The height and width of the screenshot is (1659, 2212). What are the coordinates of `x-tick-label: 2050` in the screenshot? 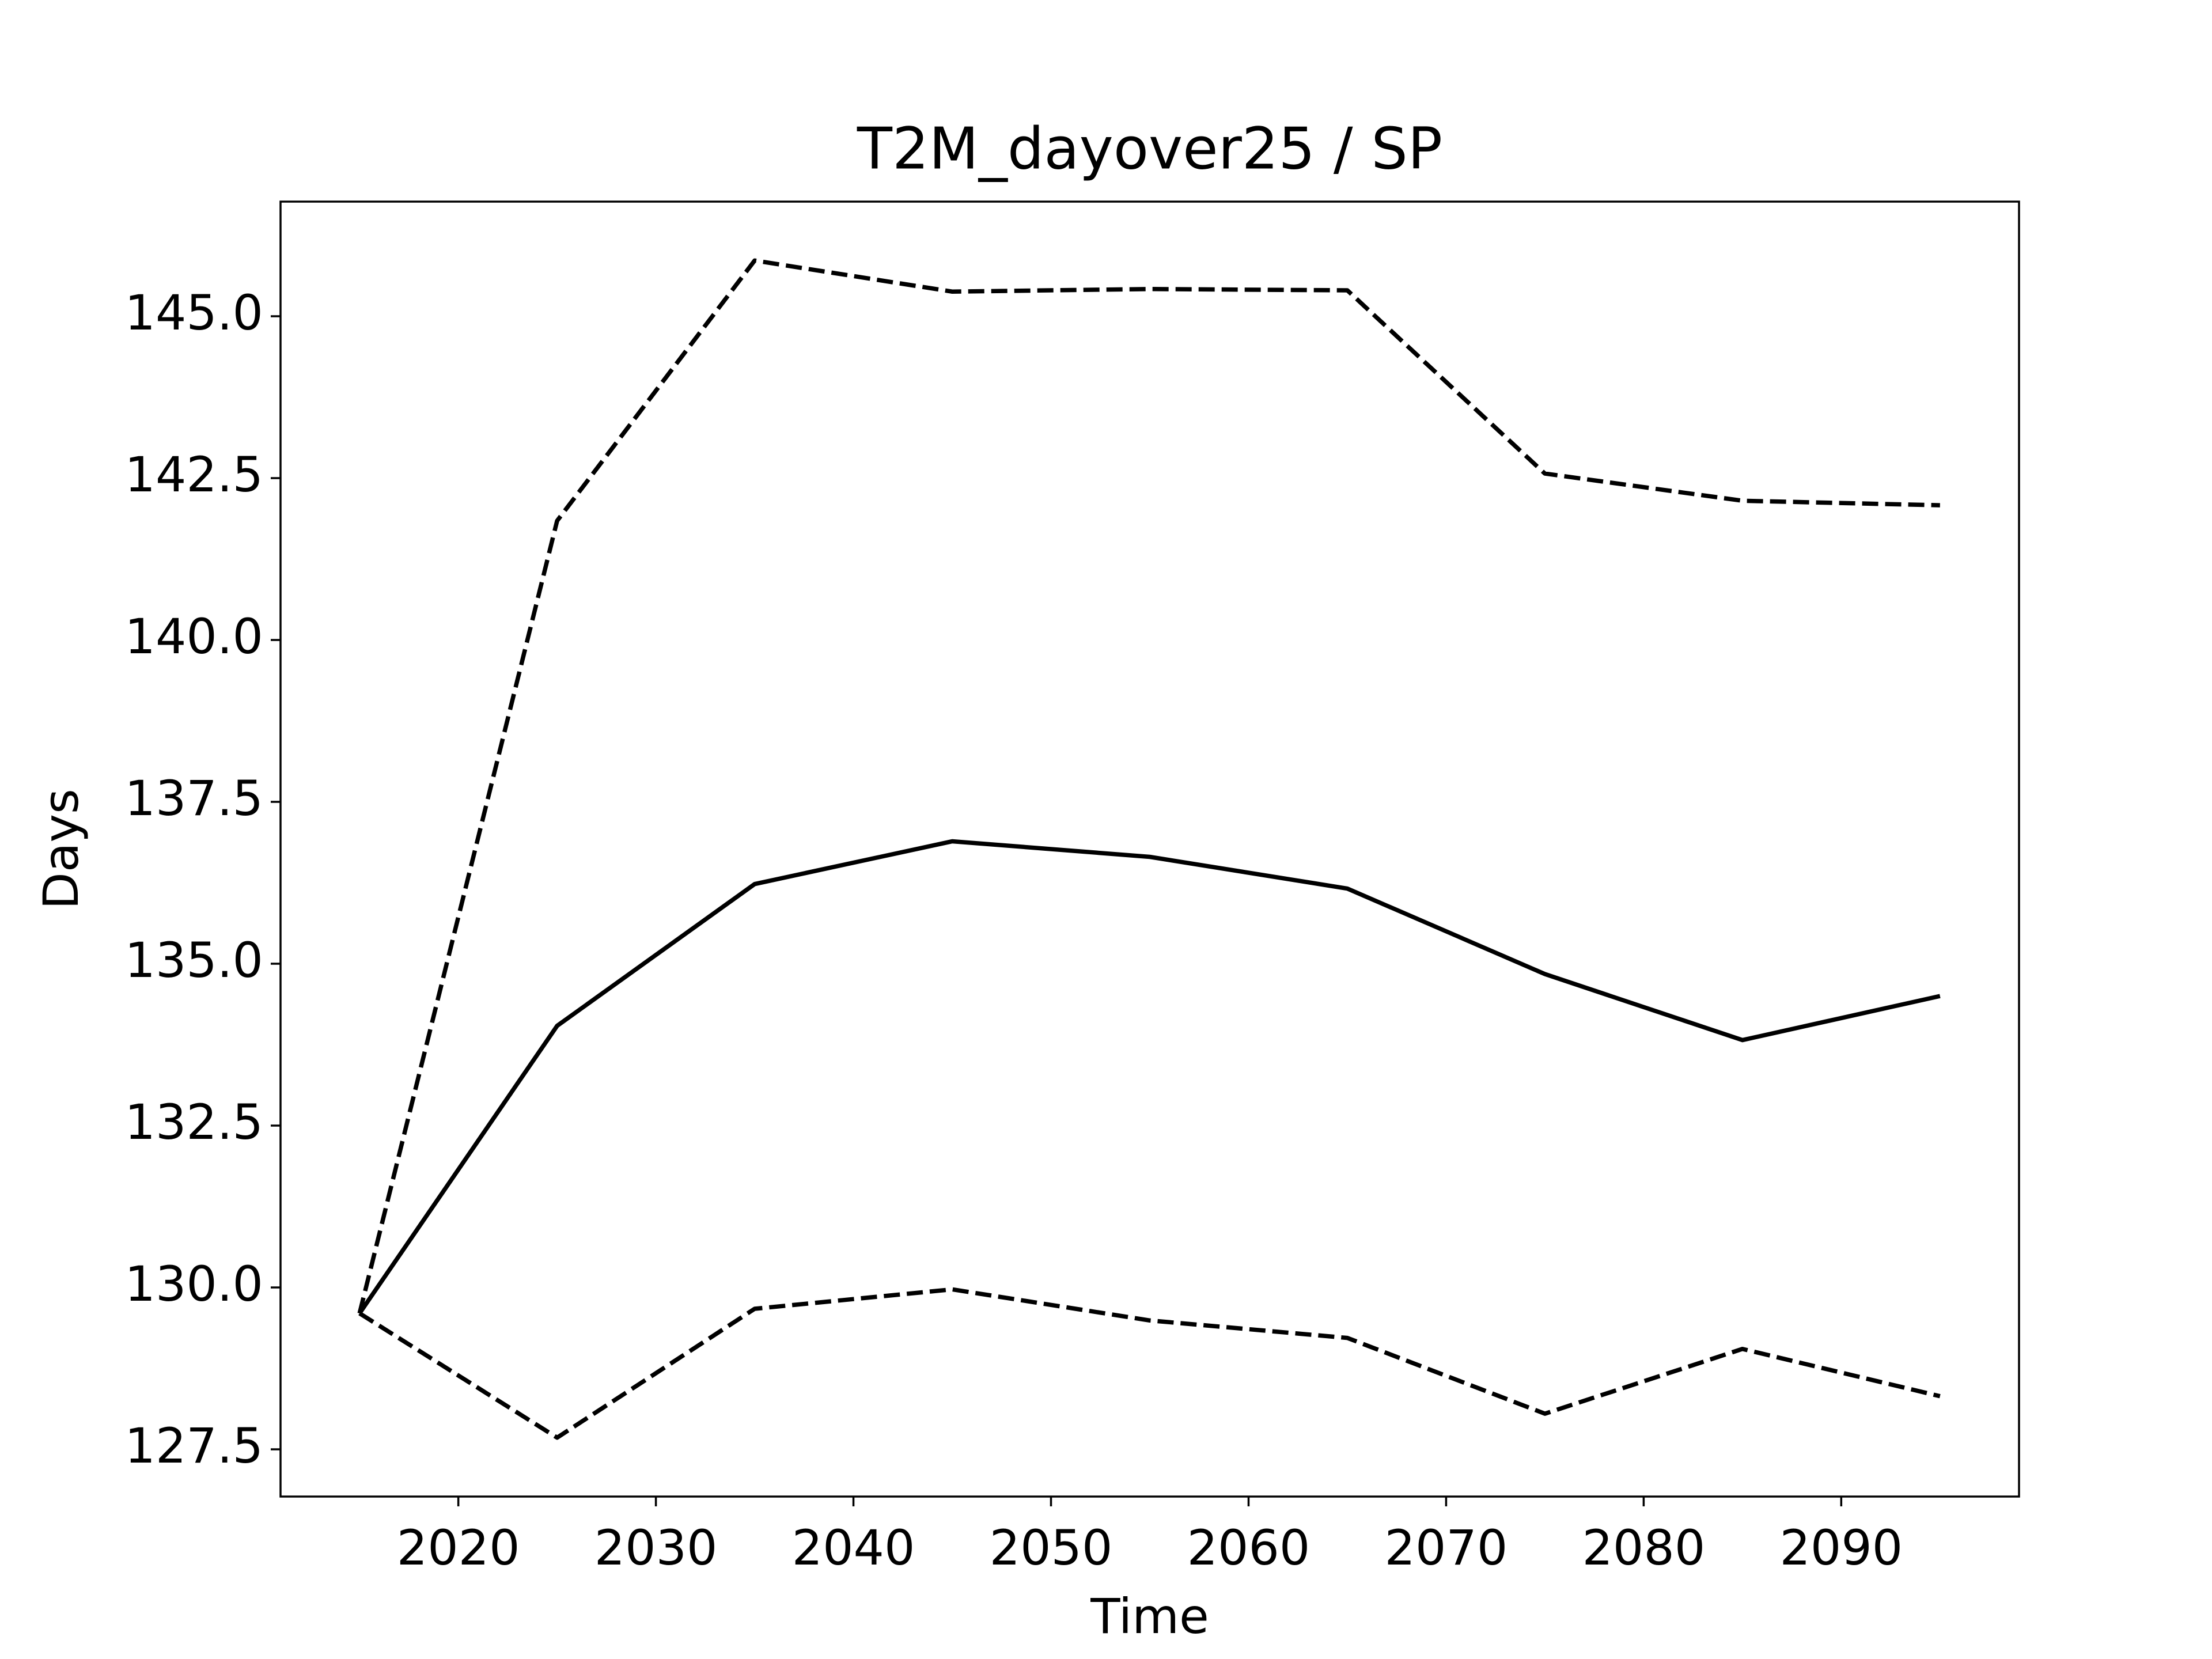 It's located at (1051, 1548).